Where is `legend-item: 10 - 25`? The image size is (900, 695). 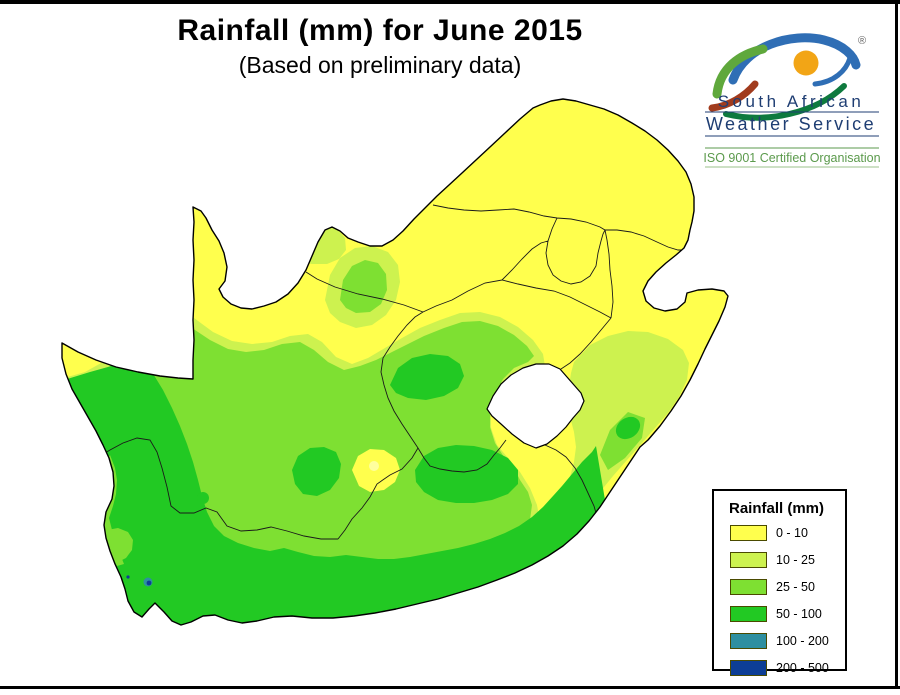
legend-item: 10 - 25 is located at coordinates (787, 560).